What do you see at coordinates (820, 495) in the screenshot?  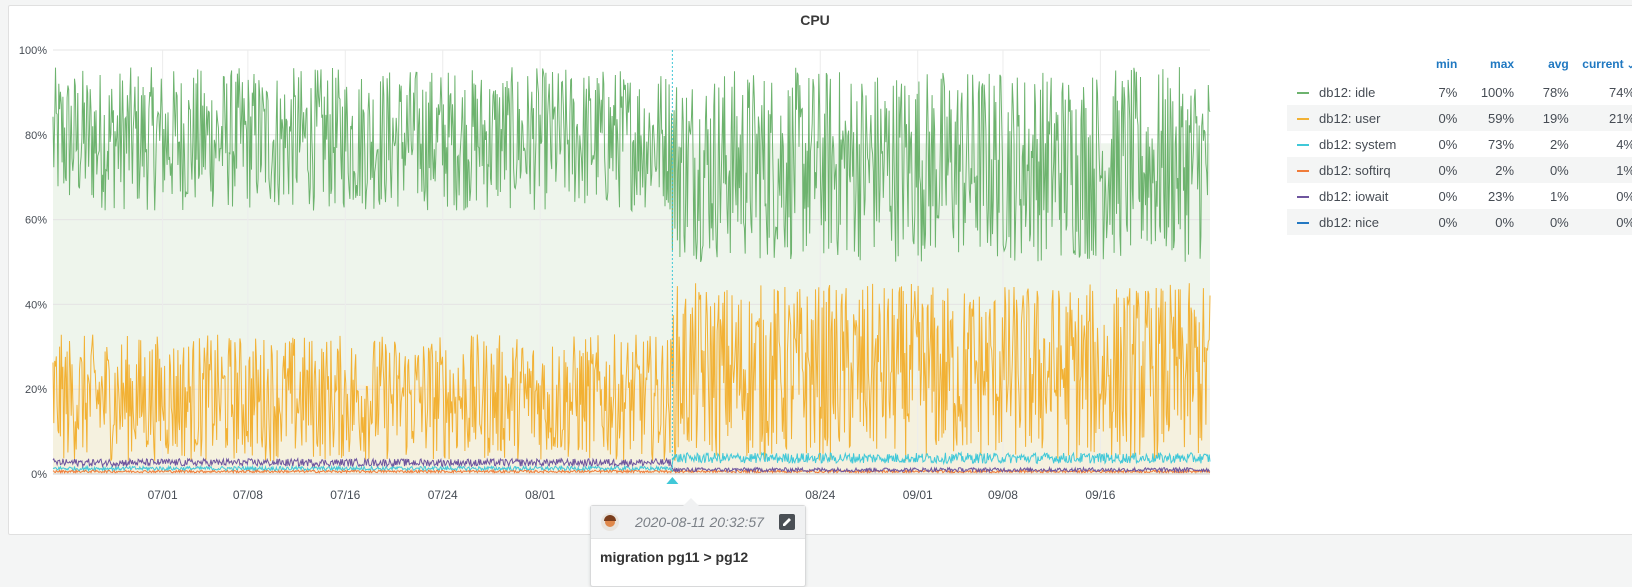 I see `x-tick-label: 08/24` at bounding box center [820, 495].